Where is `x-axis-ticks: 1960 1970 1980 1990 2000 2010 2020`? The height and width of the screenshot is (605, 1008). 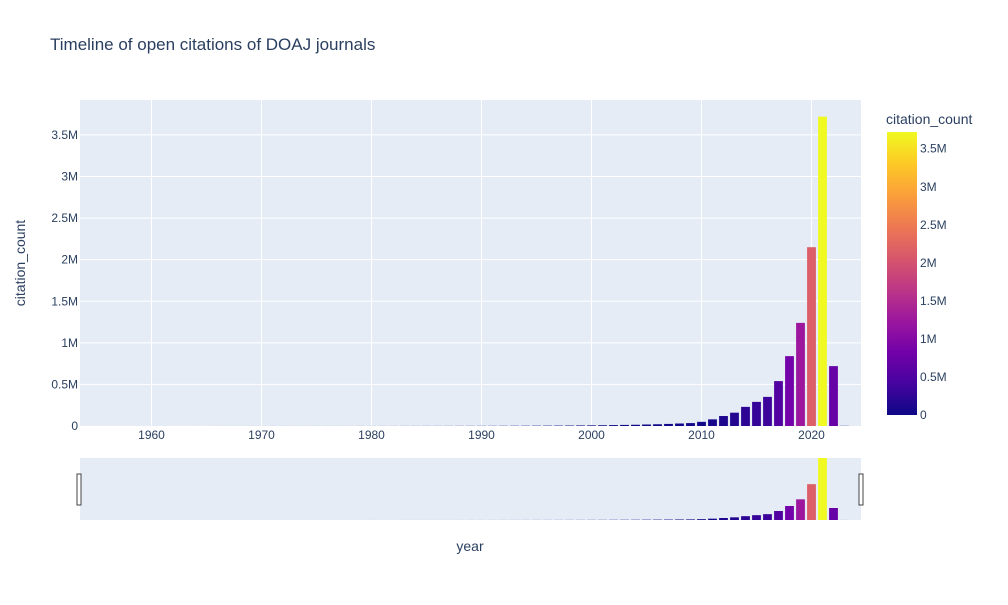 x-axis-ticks: 1960 1970 1980 1990 2000 2010 2020 is located at coordinates (481, 435).